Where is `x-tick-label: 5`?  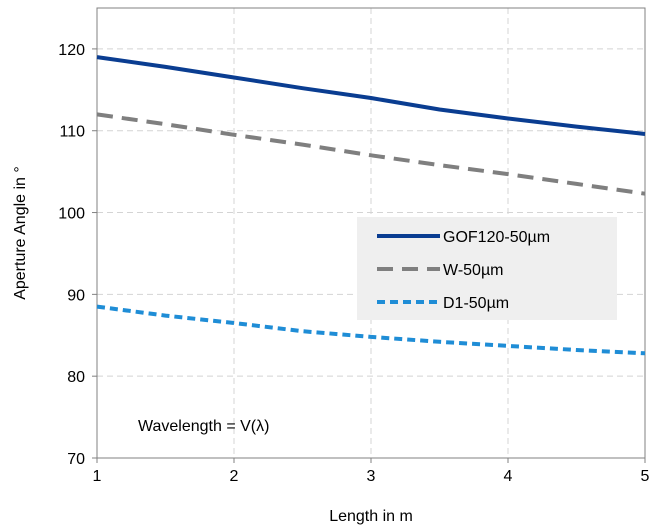
x-tick-label: 5 is located at coordinates (645, 476).